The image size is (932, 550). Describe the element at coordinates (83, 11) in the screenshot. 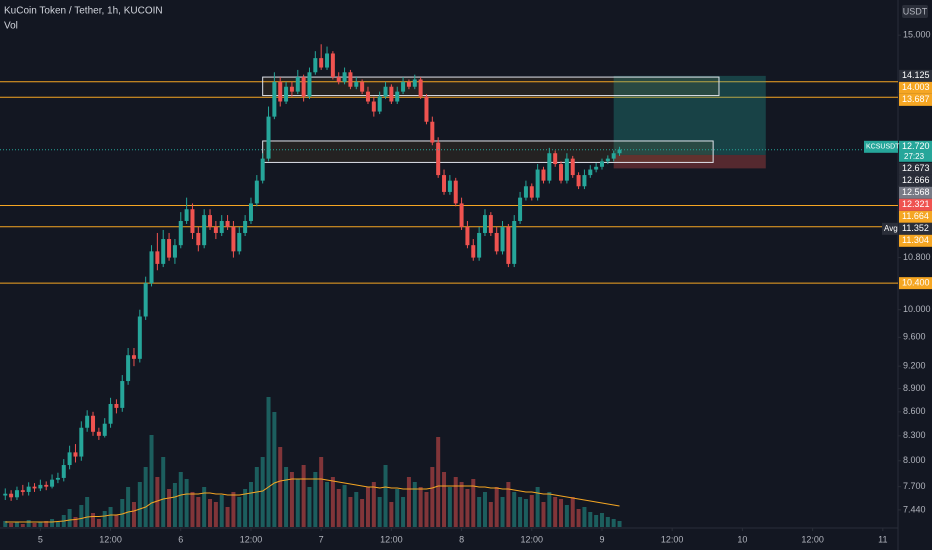

I see `chart-title: KuCoin Token / Tether, 1h, KUCOIN` at that location.